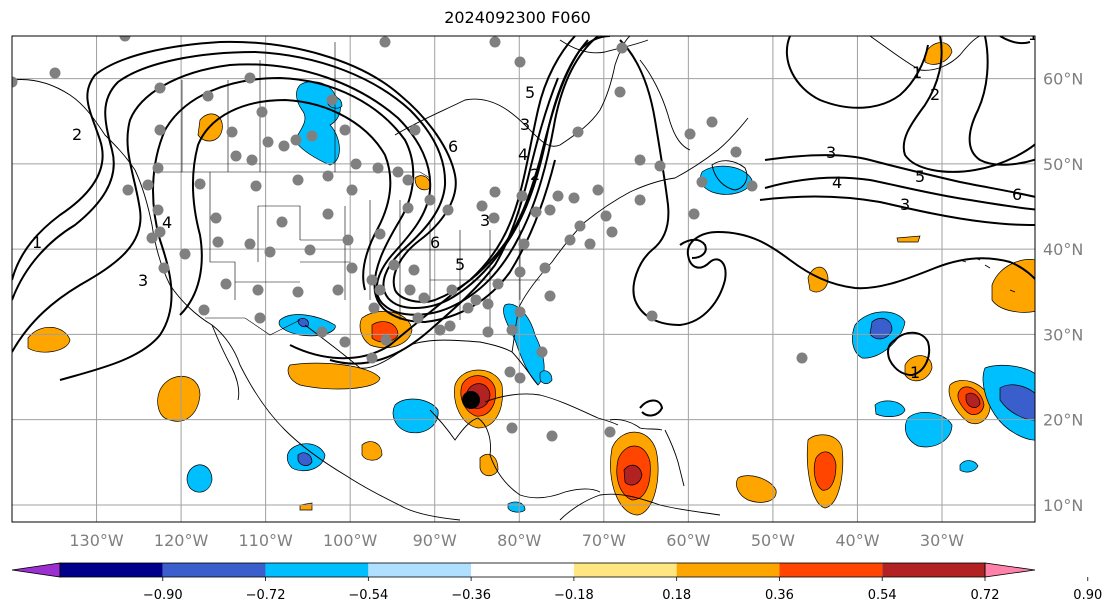 The width and height of the screenshot is (1105, 615). Describe the element at coordinates (167, 222) in the screenshot. I see `contour-label: 4` at that location.